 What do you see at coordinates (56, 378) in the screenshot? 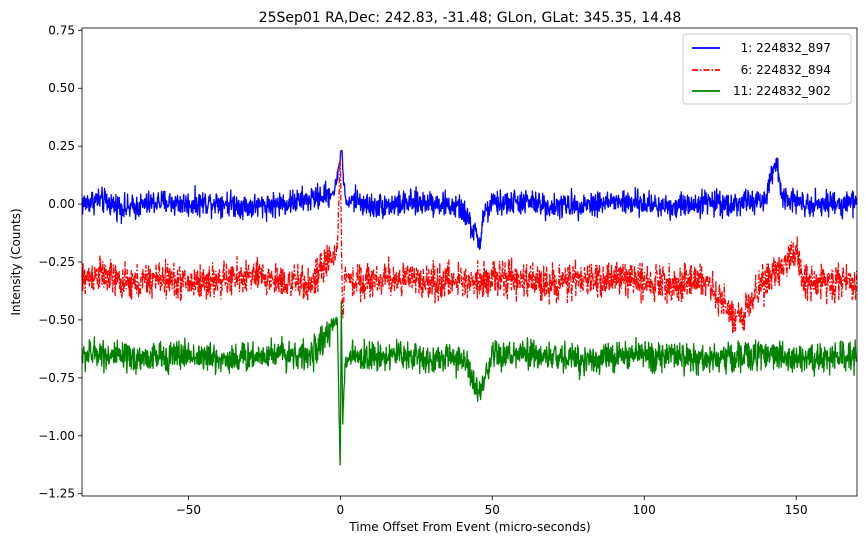
I see `y-tick-label: −0.75` at bounding box center [56, 378].